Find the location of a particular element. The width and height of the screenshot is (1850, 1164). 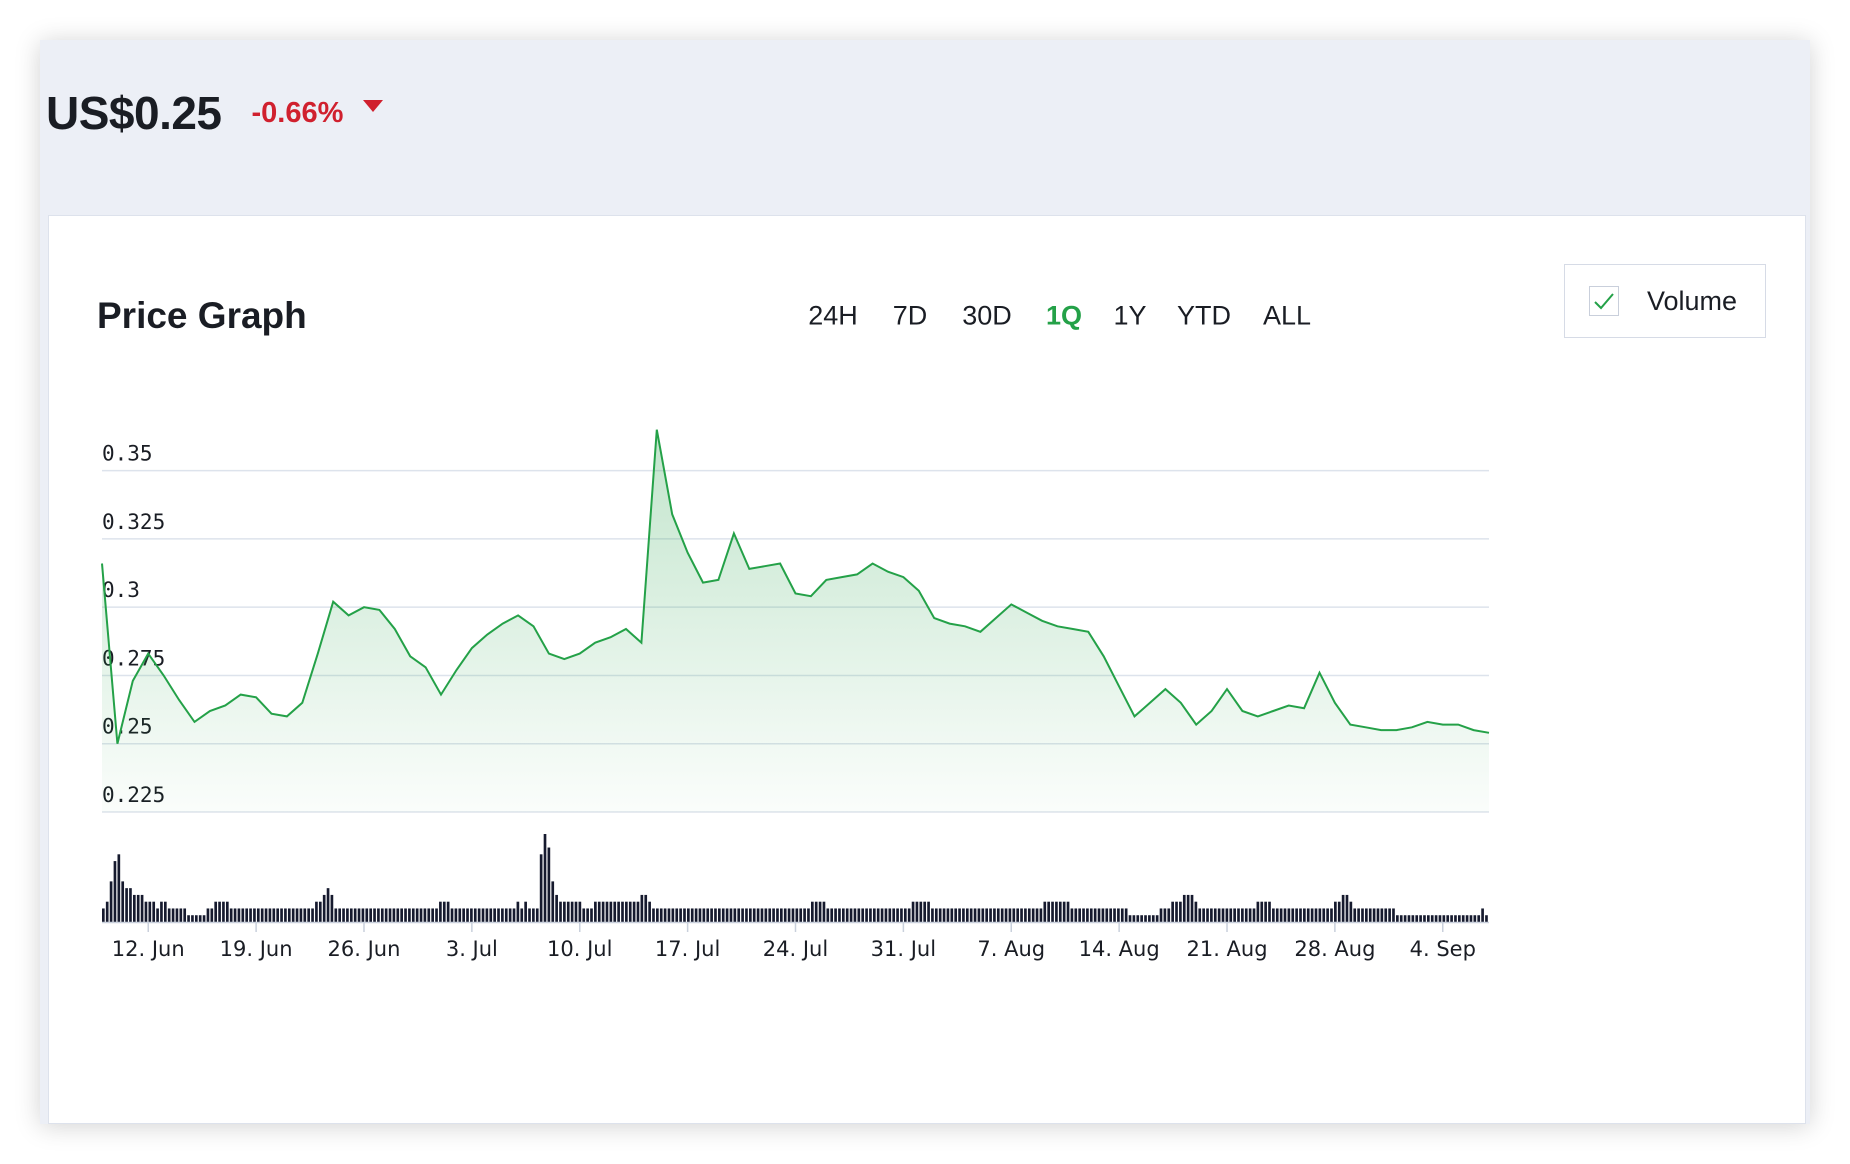

range-7d: 7D is located at coordinates (910, 316).